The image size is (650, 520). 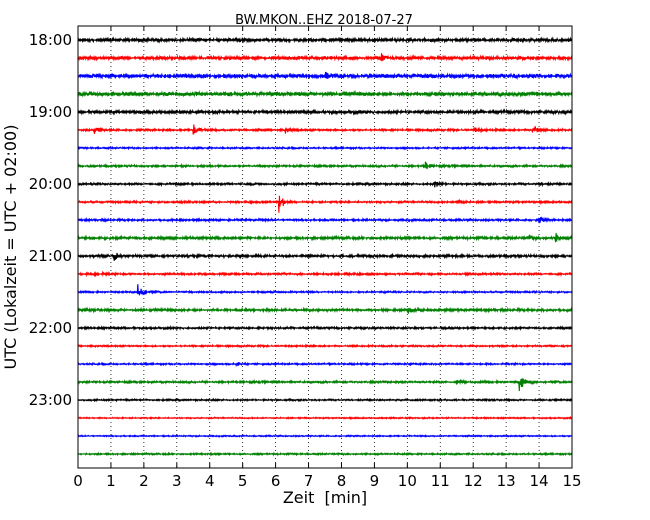 I want to click on x-tick-label: 15, so click(x=571, y=481).